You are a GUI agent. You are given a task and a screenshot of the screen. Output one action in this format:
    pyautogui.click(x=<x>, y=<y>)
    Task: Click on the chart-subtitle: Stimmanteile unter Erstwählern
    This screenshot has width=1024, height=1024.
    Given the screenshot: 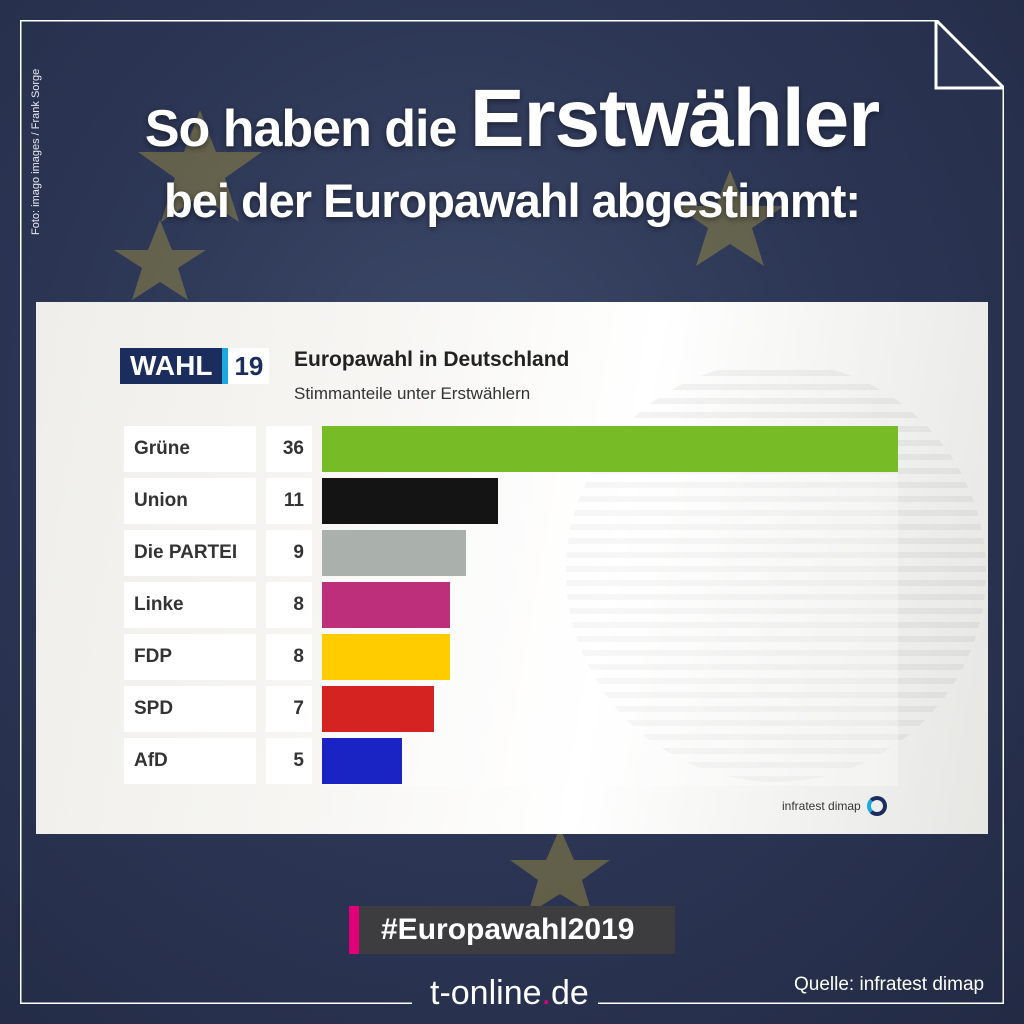 What is the action you would take?
    pyautogui.click(x=412, y=393)
    